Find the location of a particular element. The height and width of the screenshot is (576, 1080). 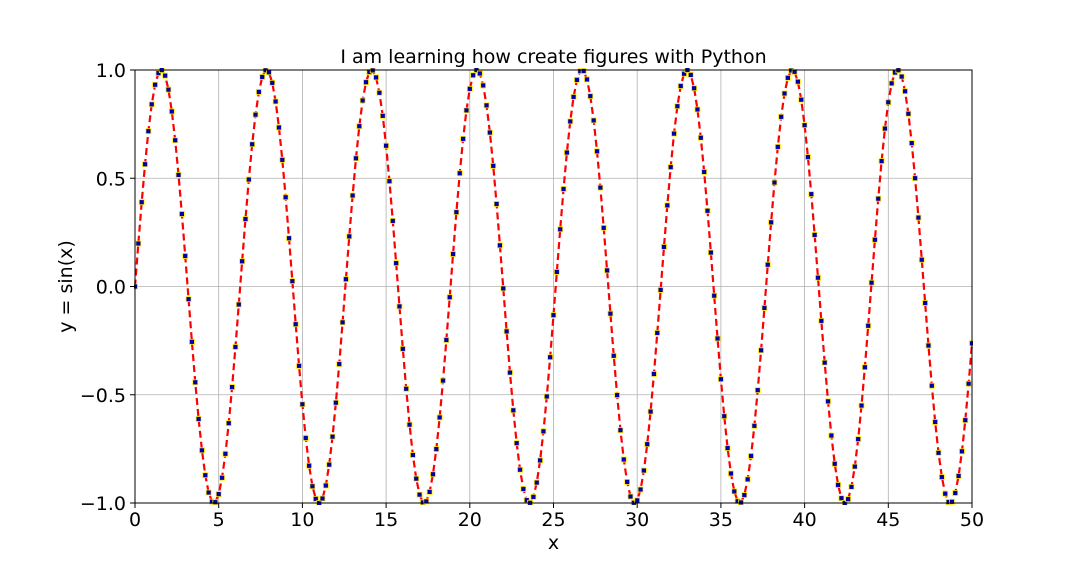

x-tick-label: 0 is located at coordinates (135, 520).